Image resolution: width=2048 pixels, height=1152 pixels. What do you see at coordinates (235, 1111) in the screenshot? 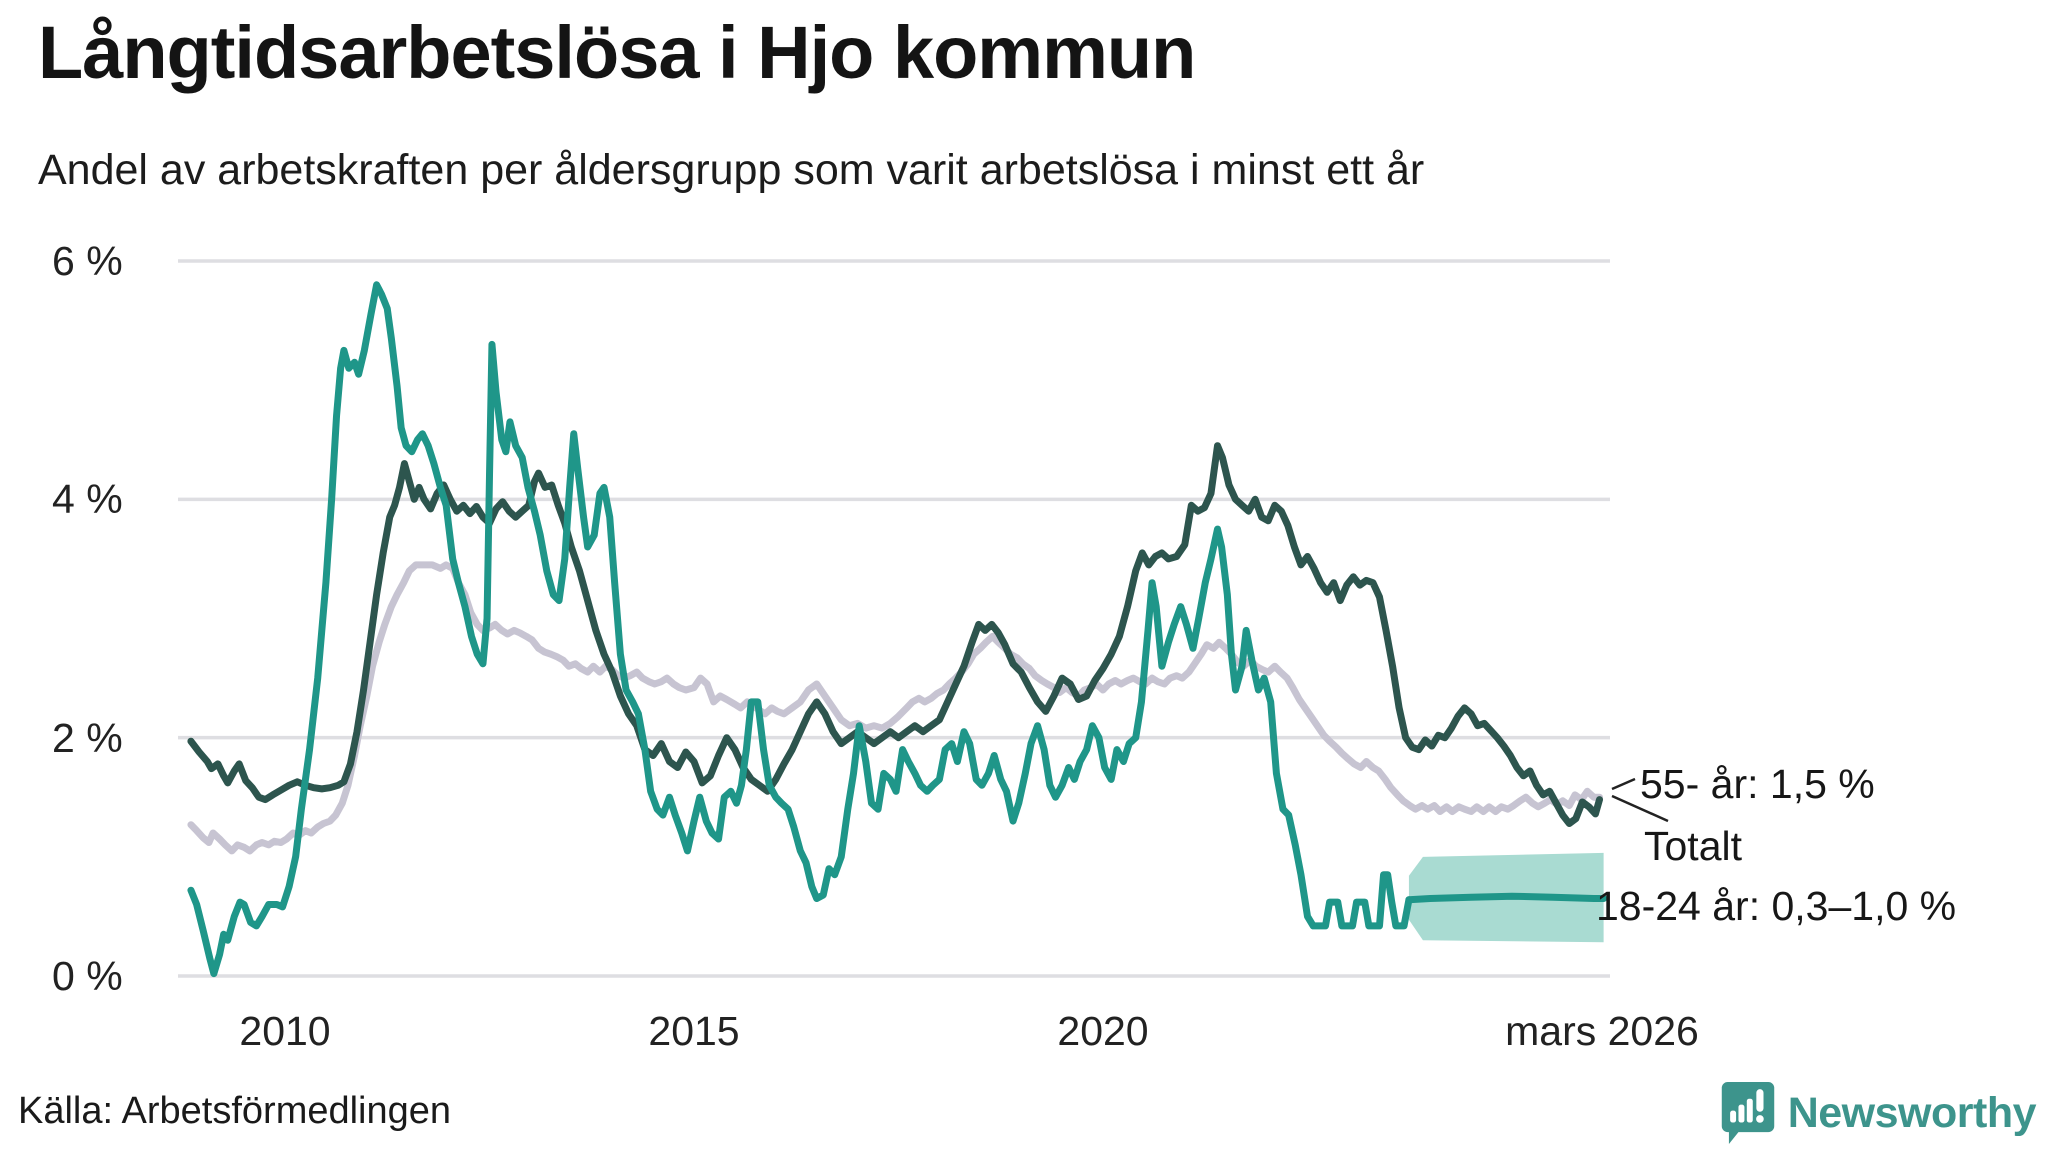
I see `source-note: Källa: Arbetsförmedlingen` at bounding box center [235, 1111].